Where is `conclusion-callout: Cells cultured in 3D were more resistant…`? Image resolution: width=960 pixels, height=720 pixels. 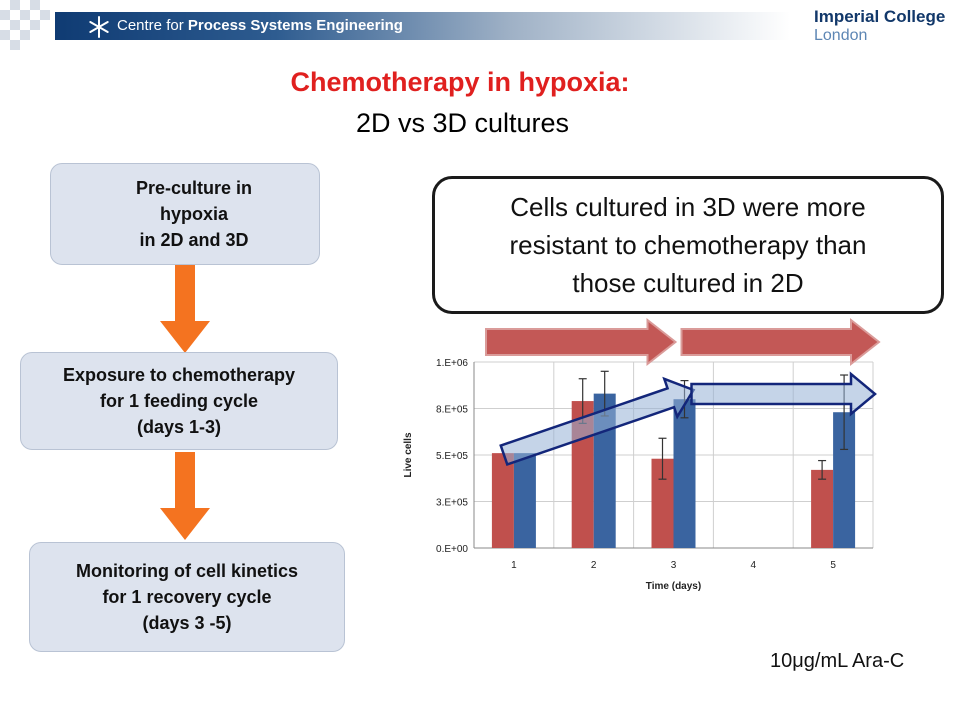
conclusion-callout: Cells cultured in 3D were more resistant… is located at coordinates (688, 245).